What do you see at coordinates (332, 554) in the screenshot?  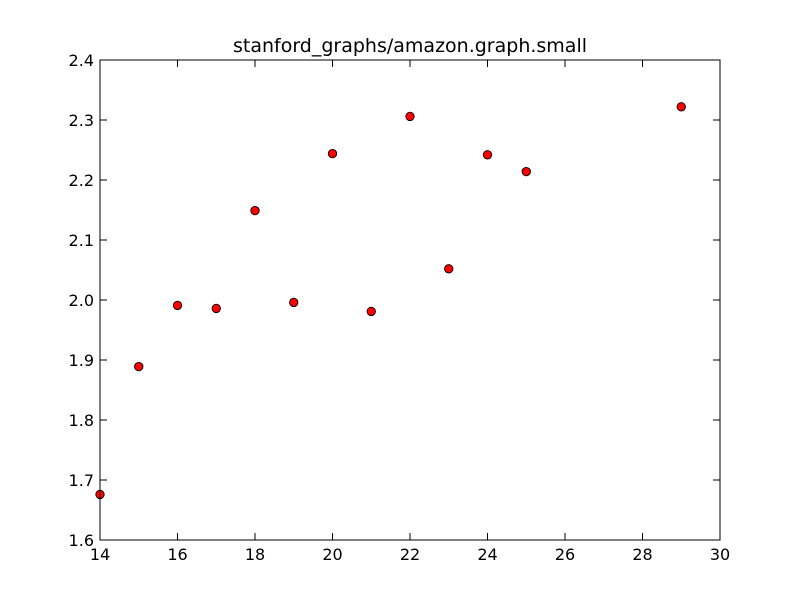 I see `x-tick-label: 20` at bounding box center [332, 554].